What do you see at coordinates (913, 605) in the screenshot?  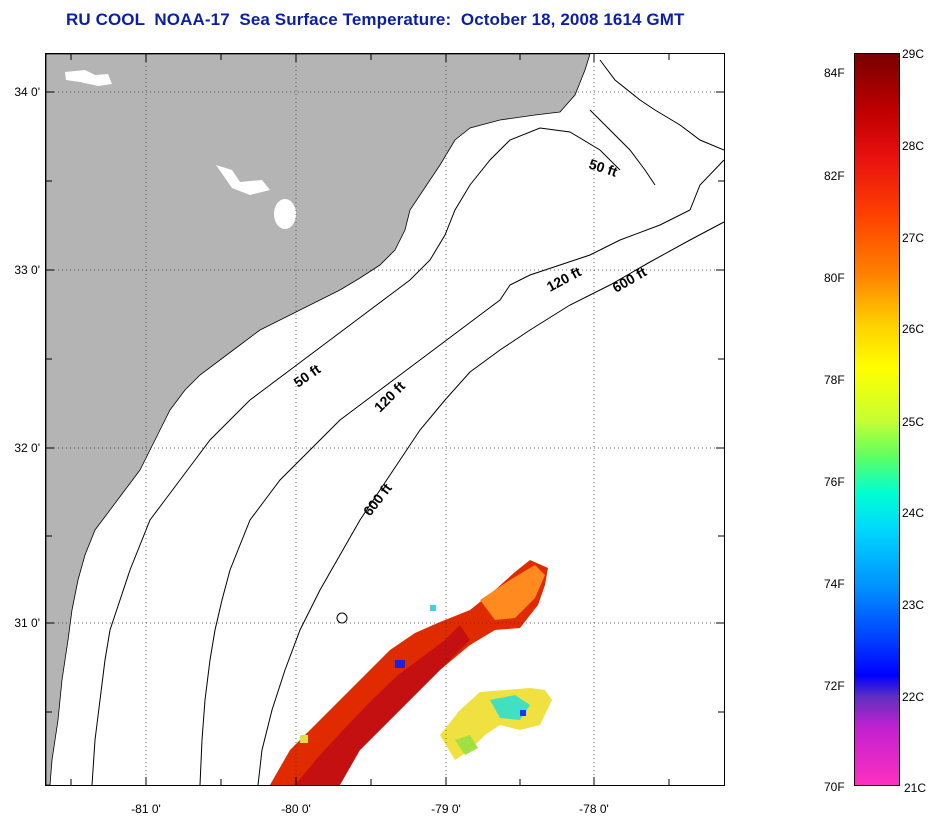 I see `colorbar-c-label: 23C` at bounding box center [913, 605].